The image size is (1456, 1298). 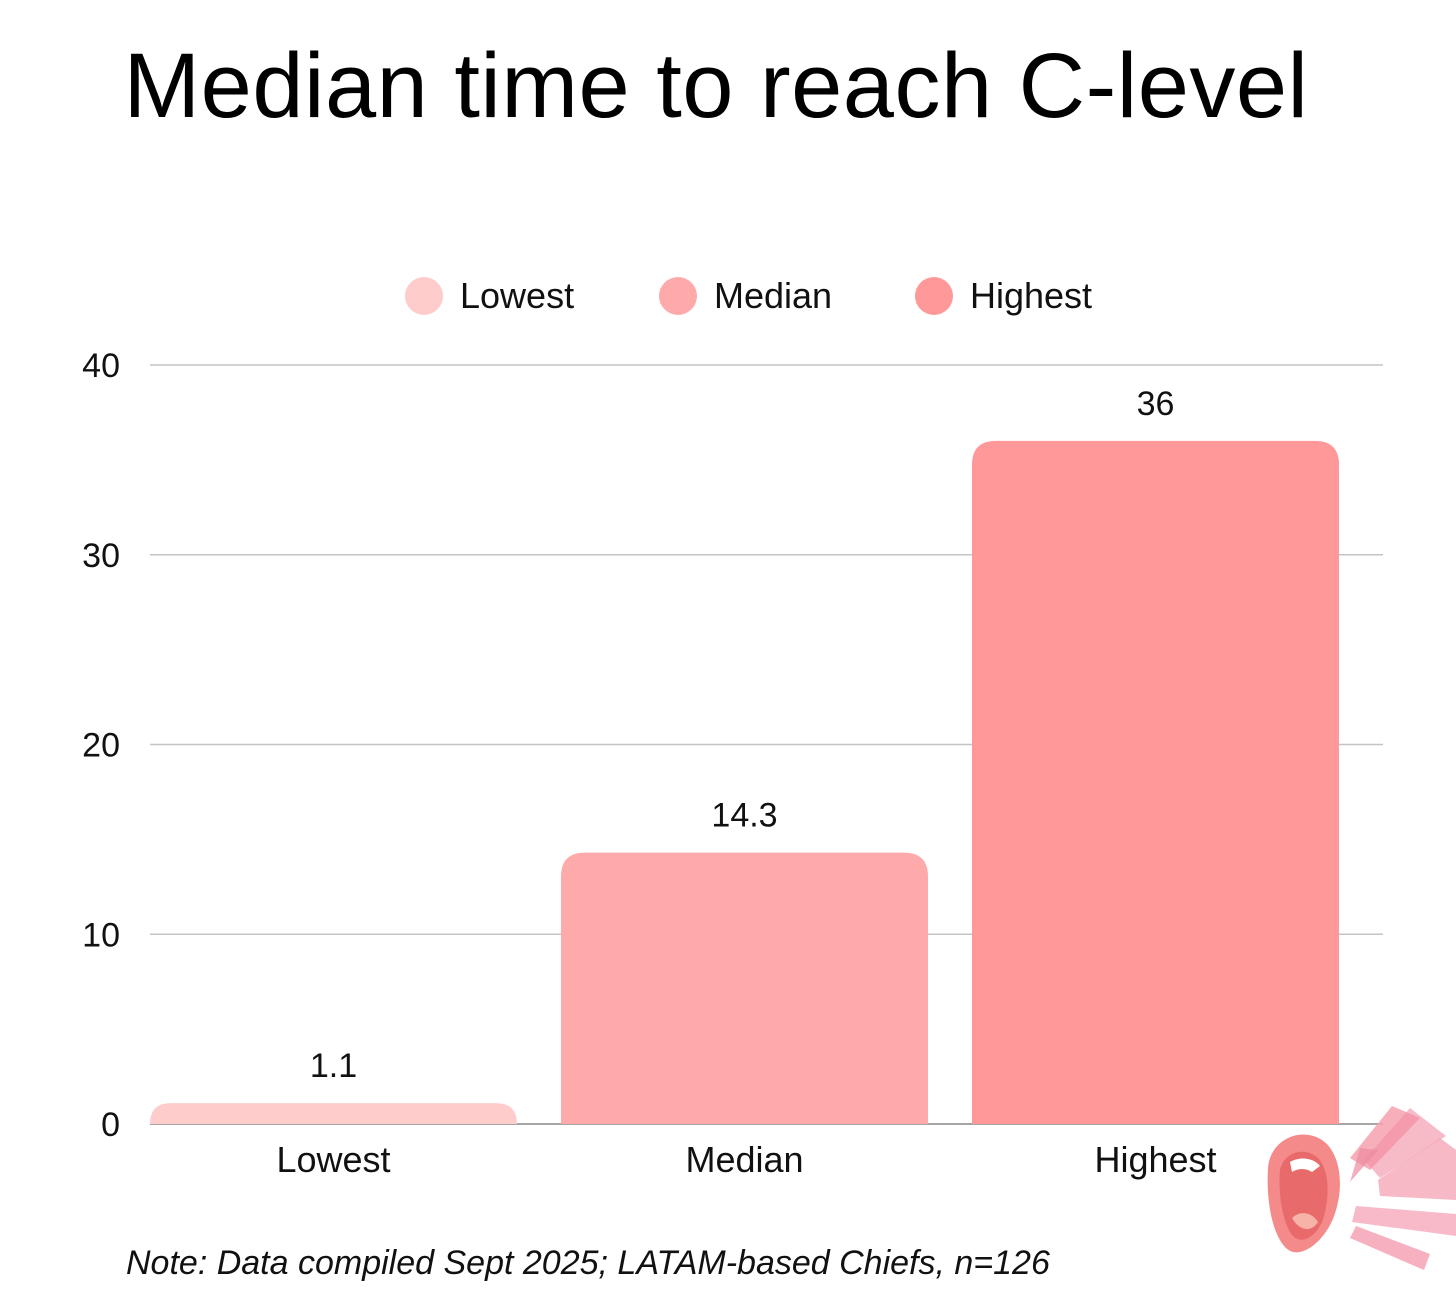 I want to click on chart-title: Median time to reach C-level, so click(x=716, y=86).